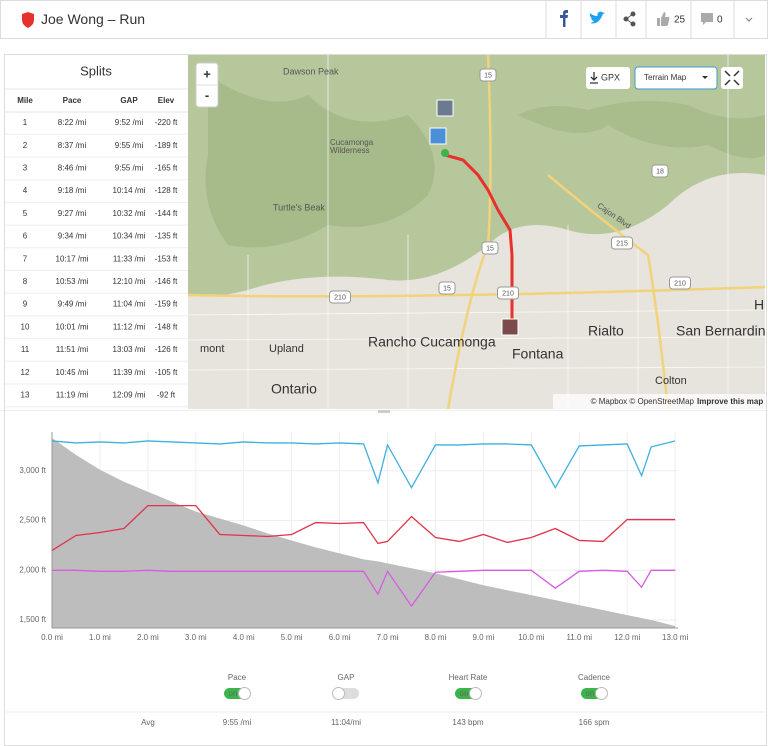 Image resolution: width=768 pixels, height=746 pixels. I want to click on highway-number: 15, so click(490, 248).